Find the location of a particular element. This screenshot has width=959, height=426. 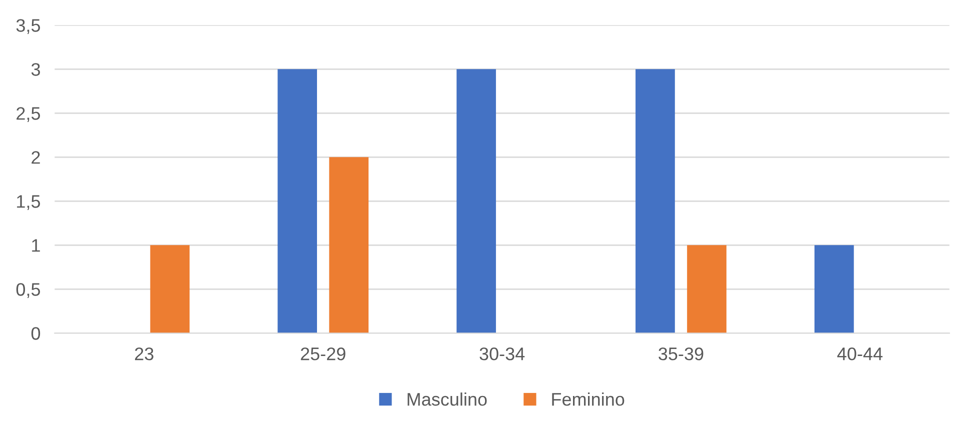

legend-label: Masculino is located at coordinates (447, 399).